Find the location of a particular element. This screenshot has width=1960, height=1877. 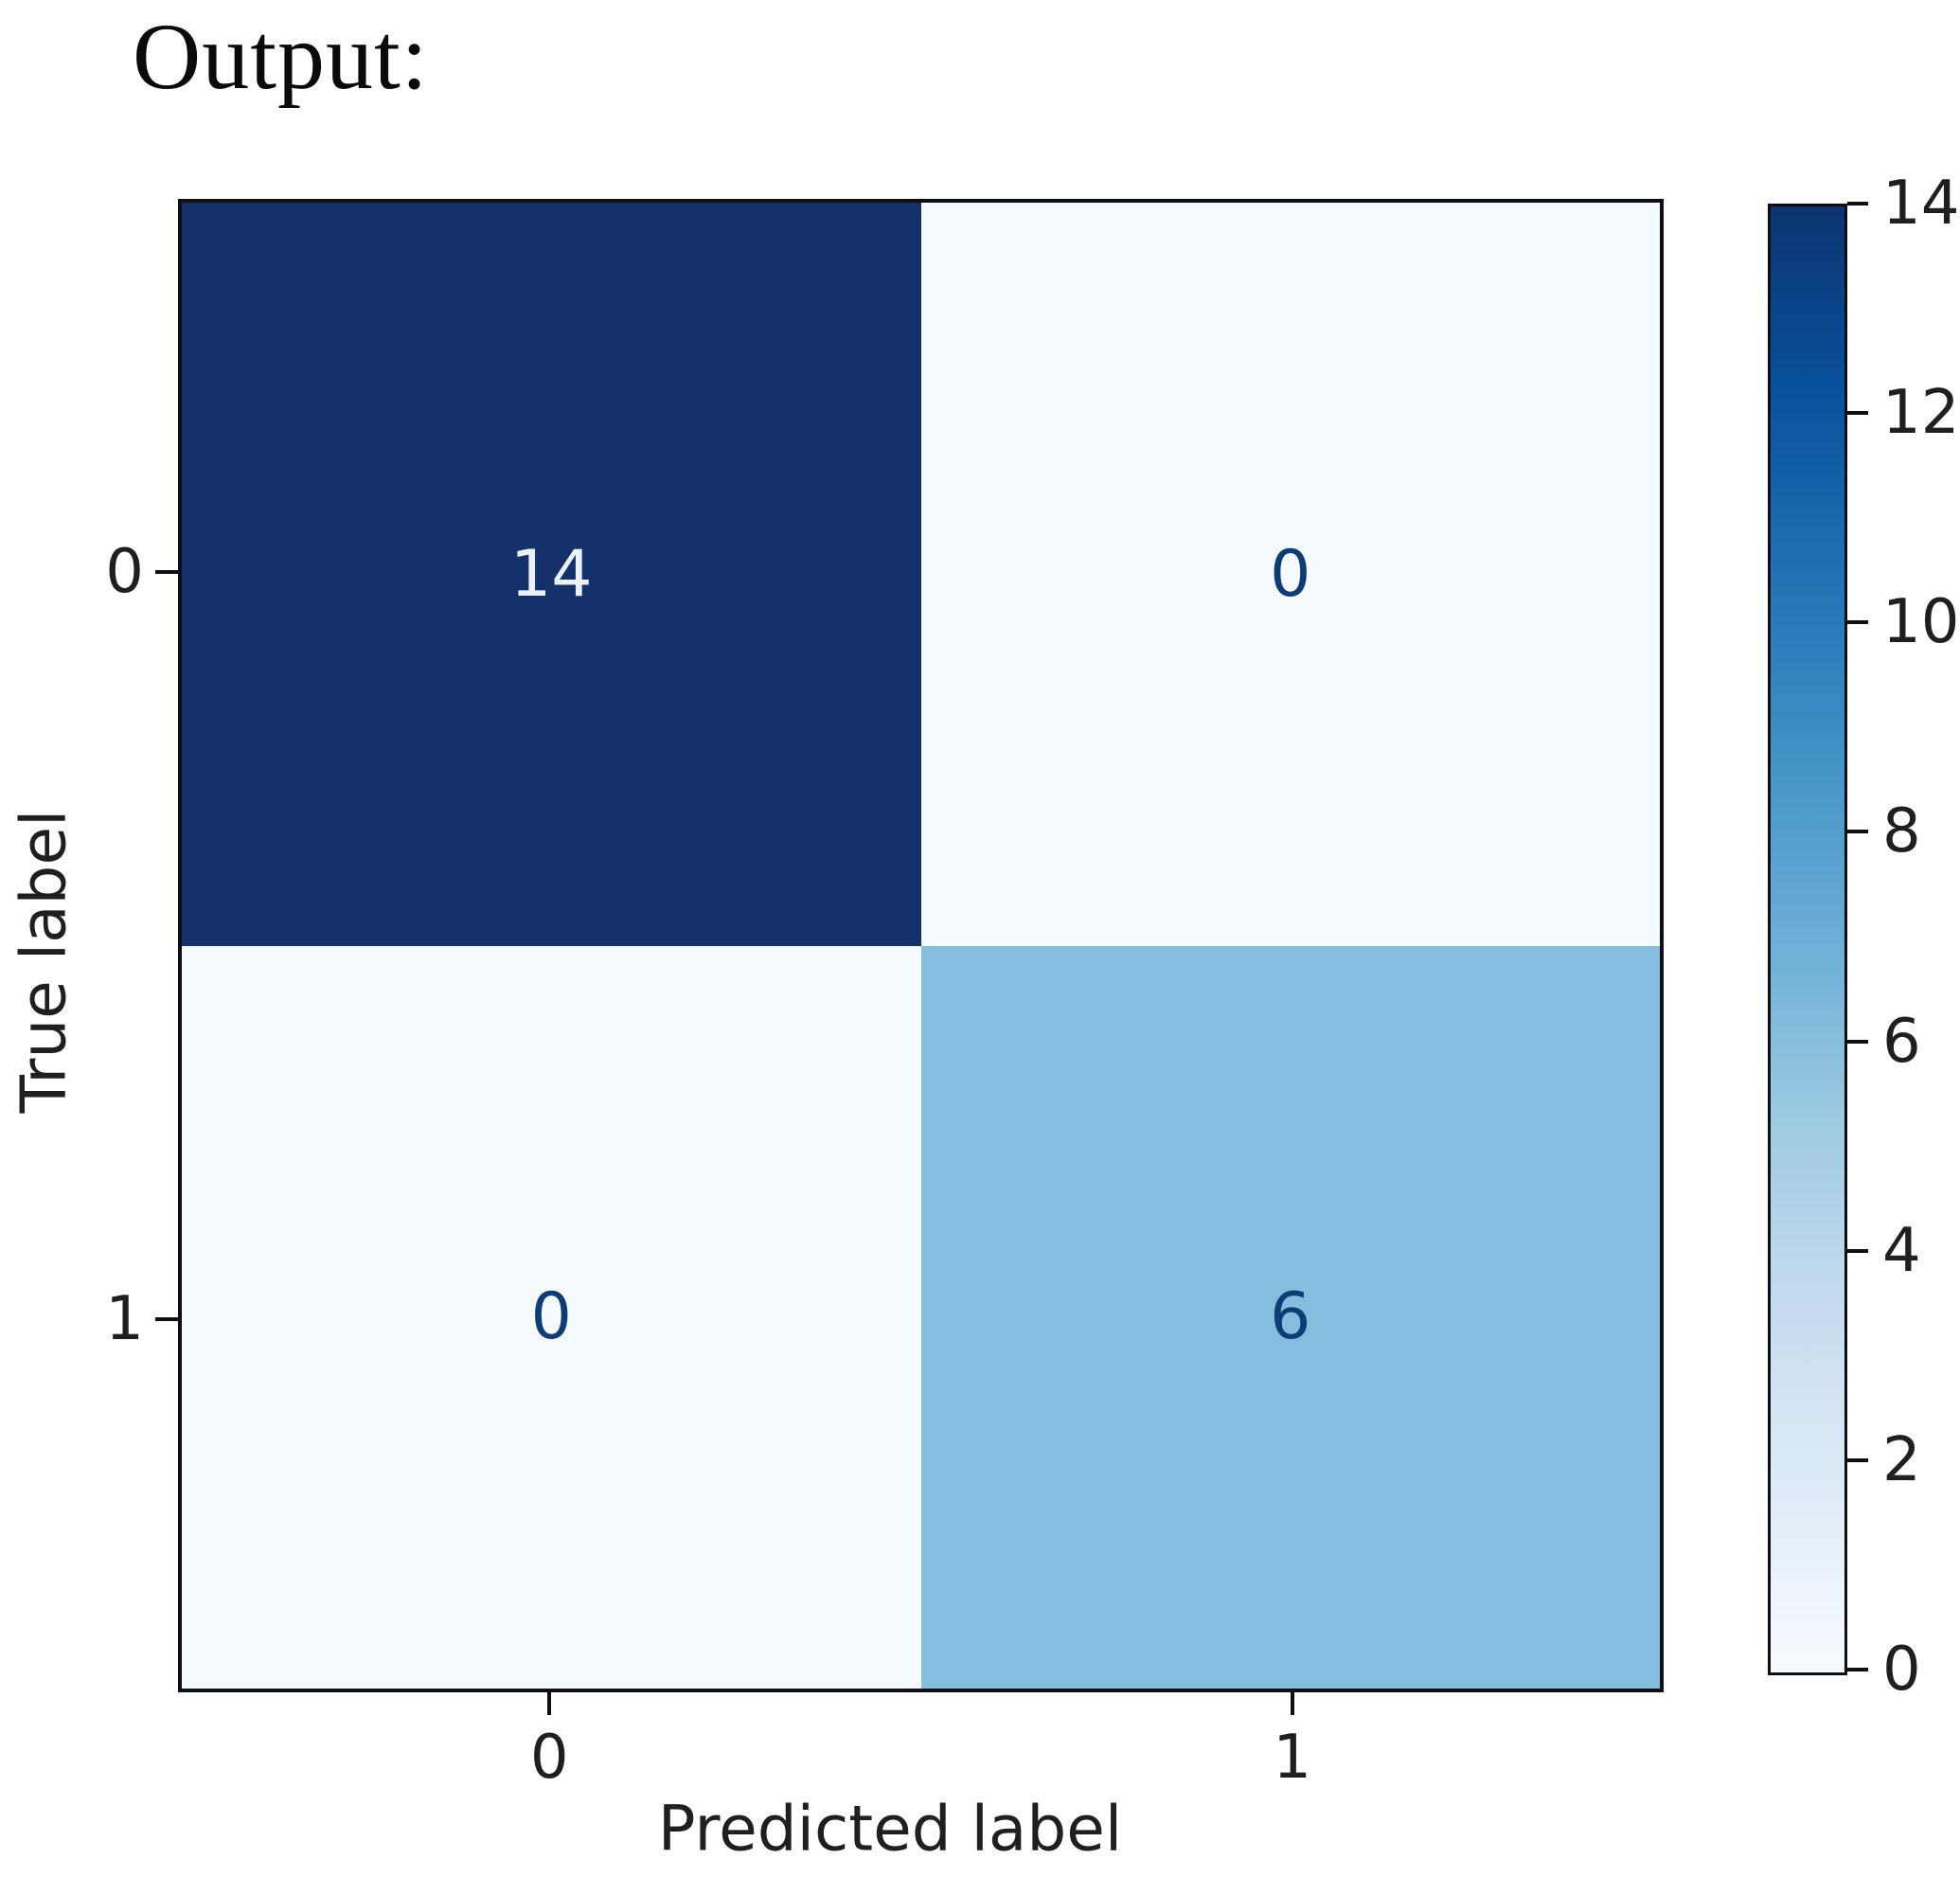

cell-r1c0: 0 is located at coordinates (551, 1317).